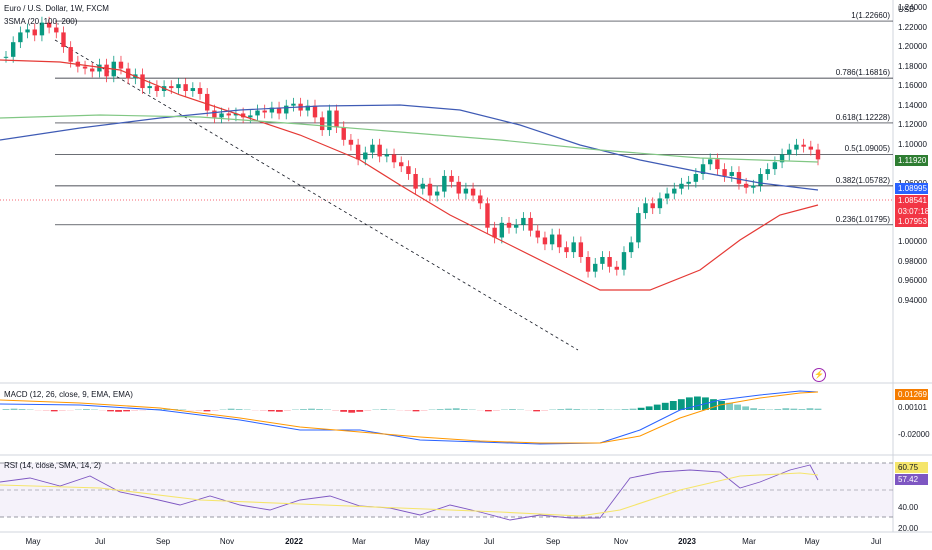 The width and height of the screenshot is (932, 550). I want to click on price-tick: 1.20000, so click(912, 47).